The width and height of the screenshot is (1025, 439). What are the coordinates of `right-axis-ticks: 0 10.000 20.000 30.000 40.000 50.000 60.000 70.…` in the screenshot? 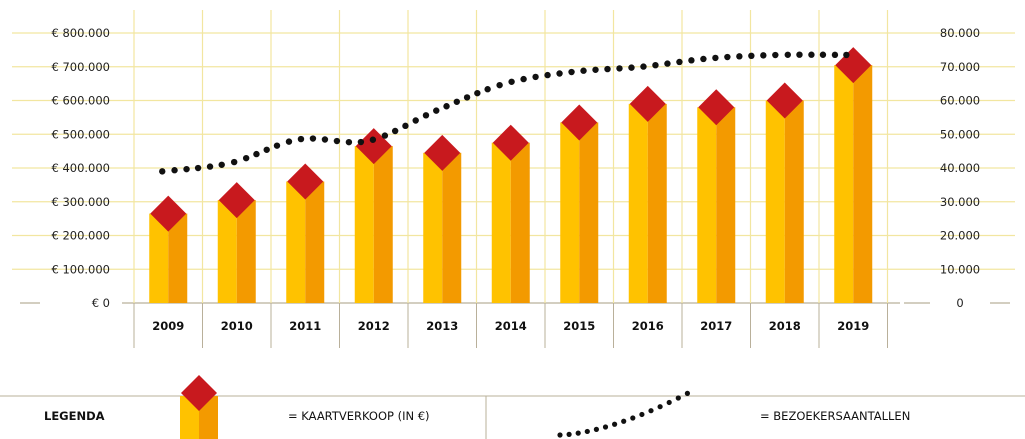 It's located at (960, 168).